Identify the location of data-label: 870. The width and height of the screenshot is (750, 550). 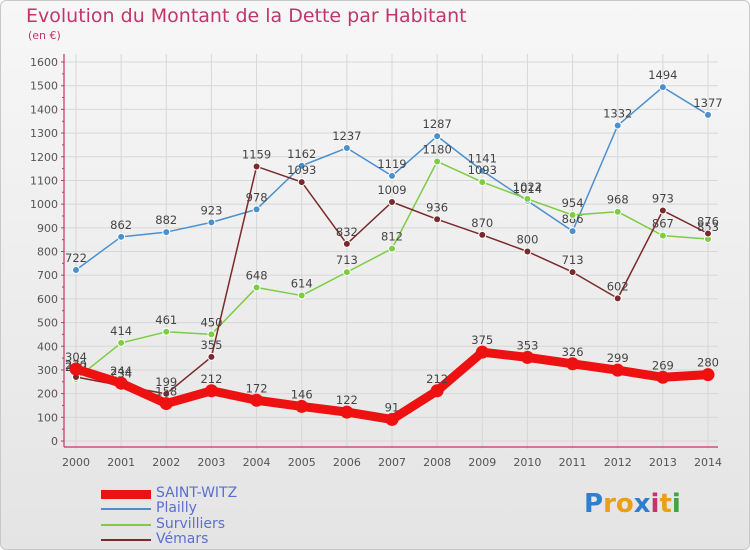
(482, 223).